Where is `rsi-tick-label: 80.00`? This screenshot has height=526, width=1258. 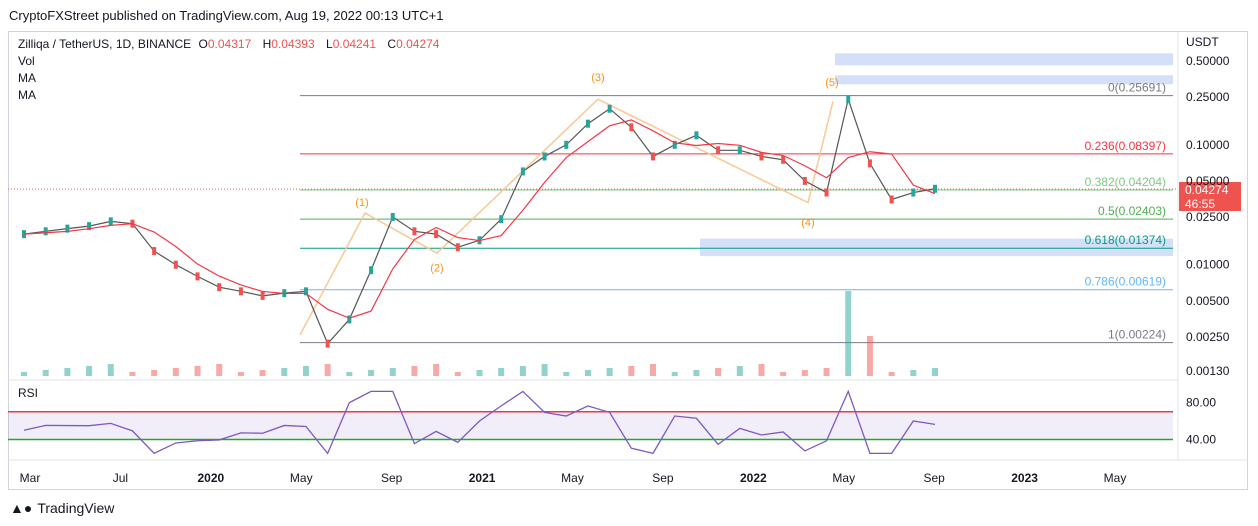
rsi-tick-label: 80.00 is located at coordinates (1201, 403).